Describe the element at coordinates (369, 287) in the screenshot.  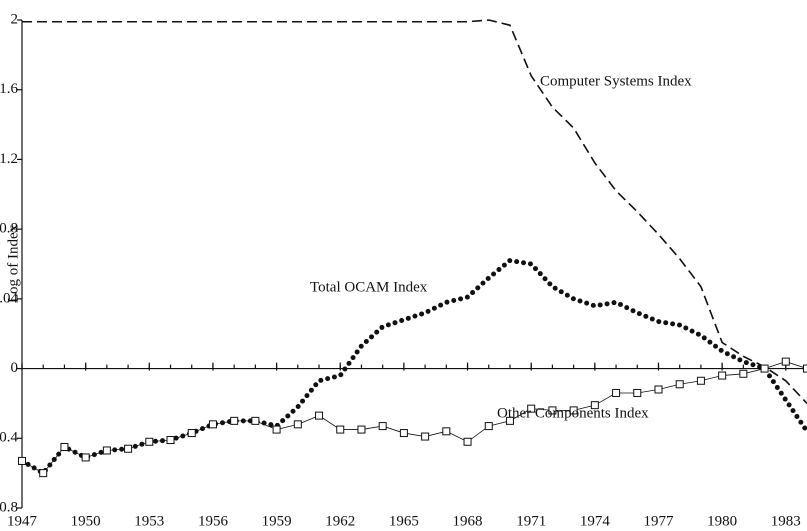
I see `series-label: Total OCAM Index` at that location.